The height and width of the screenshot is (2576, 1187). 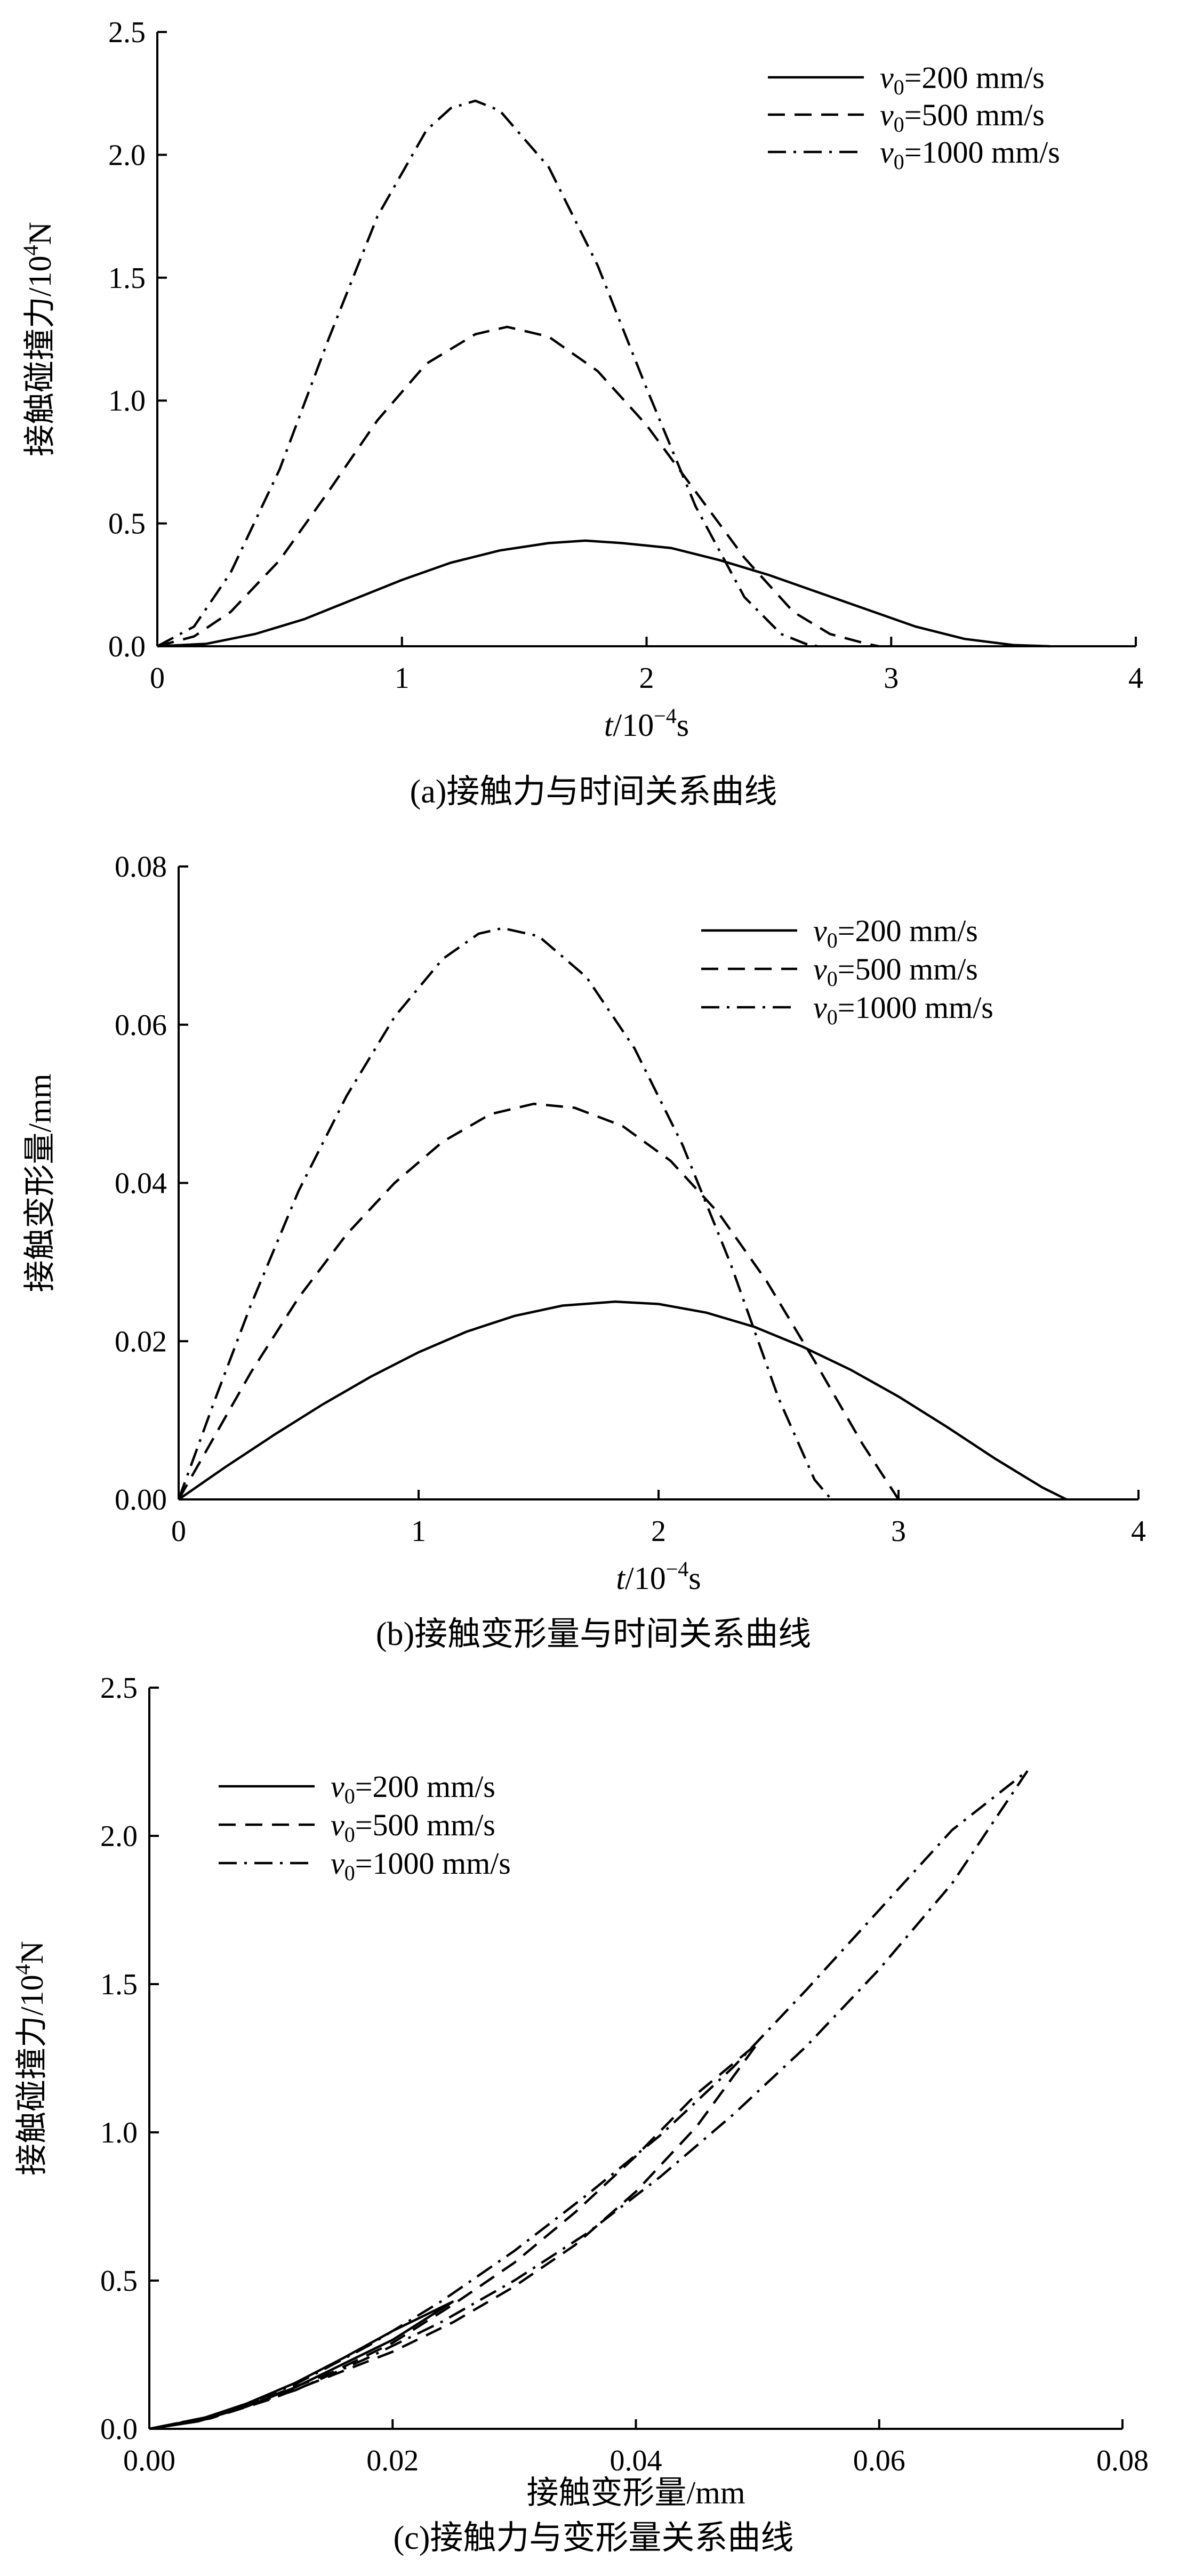 What do you see at coordinates (879, 2461) in the screenshot?
I see `x-tick-label: 0.06` at bounding box center [879, 2461].